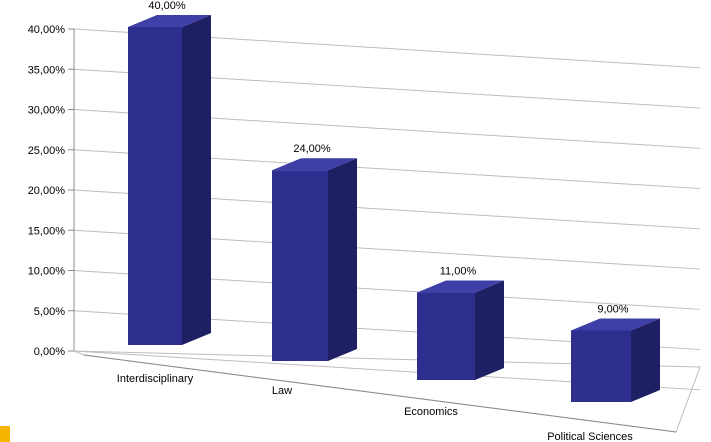  I want to click on data-label-economics: 11,00%, so click(458, 272).